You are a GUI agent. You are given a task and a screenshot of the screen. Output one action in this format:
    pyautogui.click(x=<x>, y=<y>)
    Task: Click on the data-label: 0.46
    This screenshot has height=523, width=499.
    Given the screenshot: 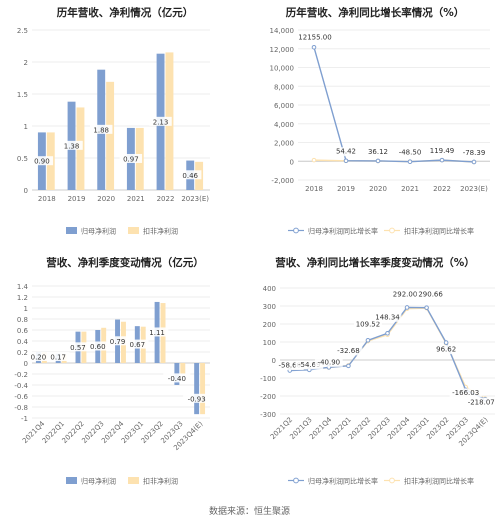 What is the action you would take?
    pyautogui.click(x=190, y=175)
    